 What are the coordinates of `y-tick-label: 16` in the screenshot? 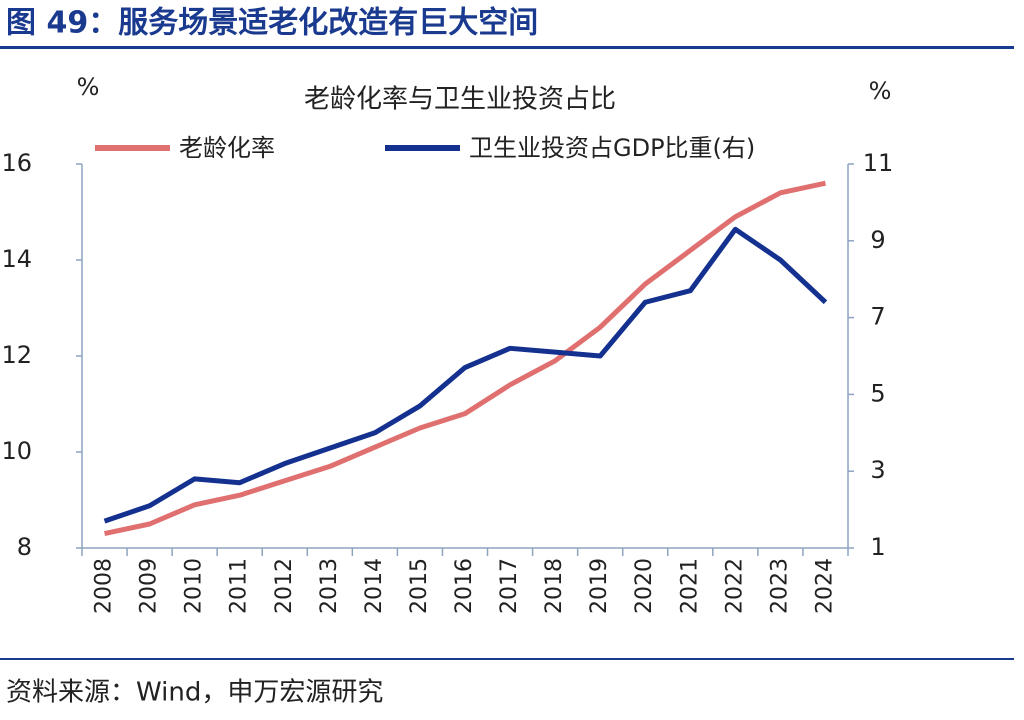 It's located at (16, 163).